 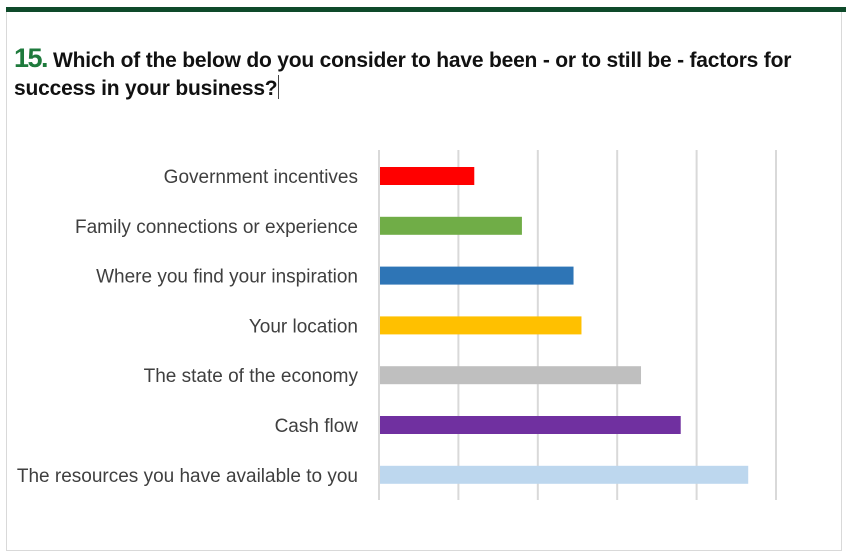 What do you see at coordinates (31, 58) in the screenshot?
I see `question-number: 15.` at bounding box center [31, 58].